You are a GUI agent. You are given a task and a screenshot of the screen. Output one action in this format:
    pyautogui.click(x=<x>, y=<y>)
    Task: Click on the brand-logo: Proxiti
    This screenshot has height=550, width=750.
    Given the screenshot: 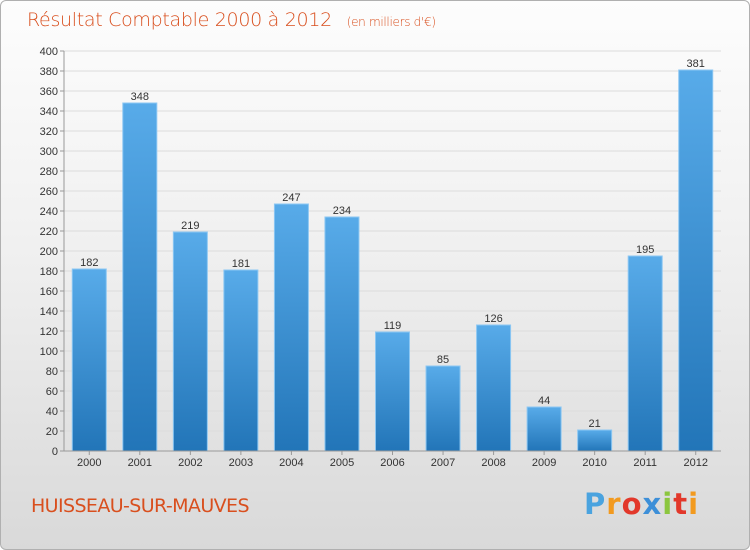 What is the action you would take?
    pyautogui.click(x=641, y=504)
    